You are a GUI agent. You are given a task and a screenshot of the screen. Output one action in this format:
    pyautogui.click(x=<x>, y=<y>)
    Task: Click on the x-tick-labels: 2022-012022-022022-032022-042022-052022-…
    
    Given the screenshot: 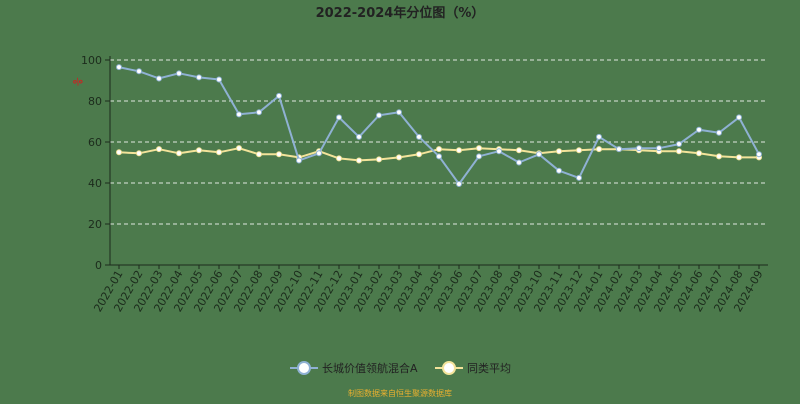 What is the action you would take?
    pyautogui.click(x=428, y=291)
    